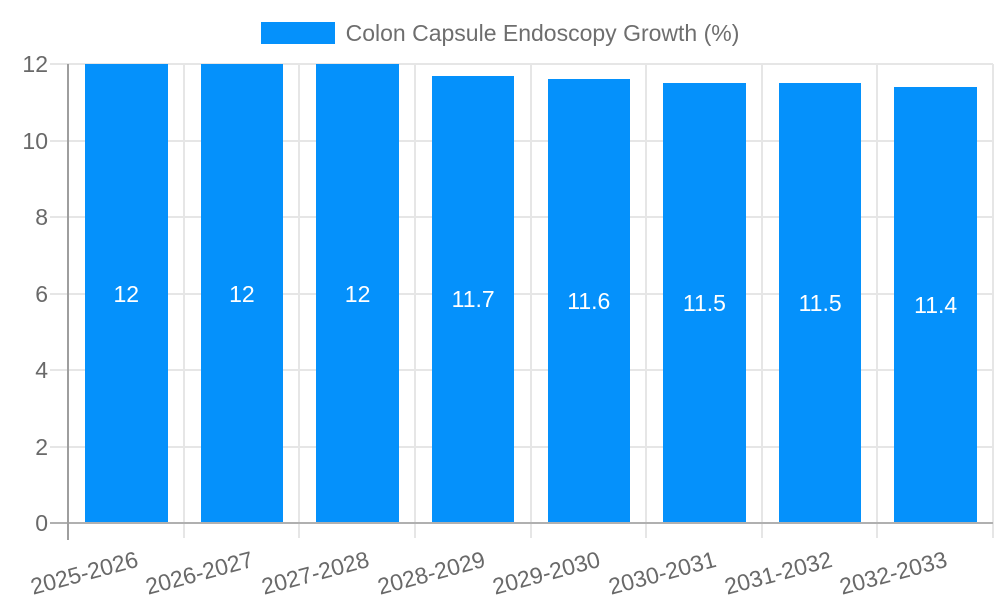 This screenshot has height=600, width=1000. Describe the element at coordinates (35, 140) in the screenshot. I see `y-axis-label: 10` at that location.